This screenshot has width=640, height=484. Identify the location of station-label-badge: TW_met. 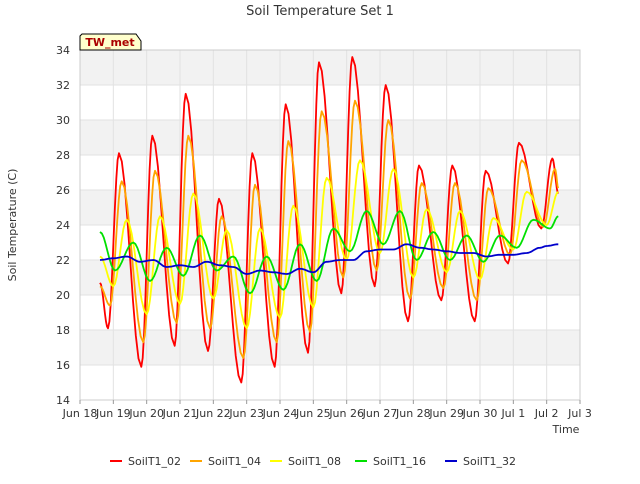
(110, 42).